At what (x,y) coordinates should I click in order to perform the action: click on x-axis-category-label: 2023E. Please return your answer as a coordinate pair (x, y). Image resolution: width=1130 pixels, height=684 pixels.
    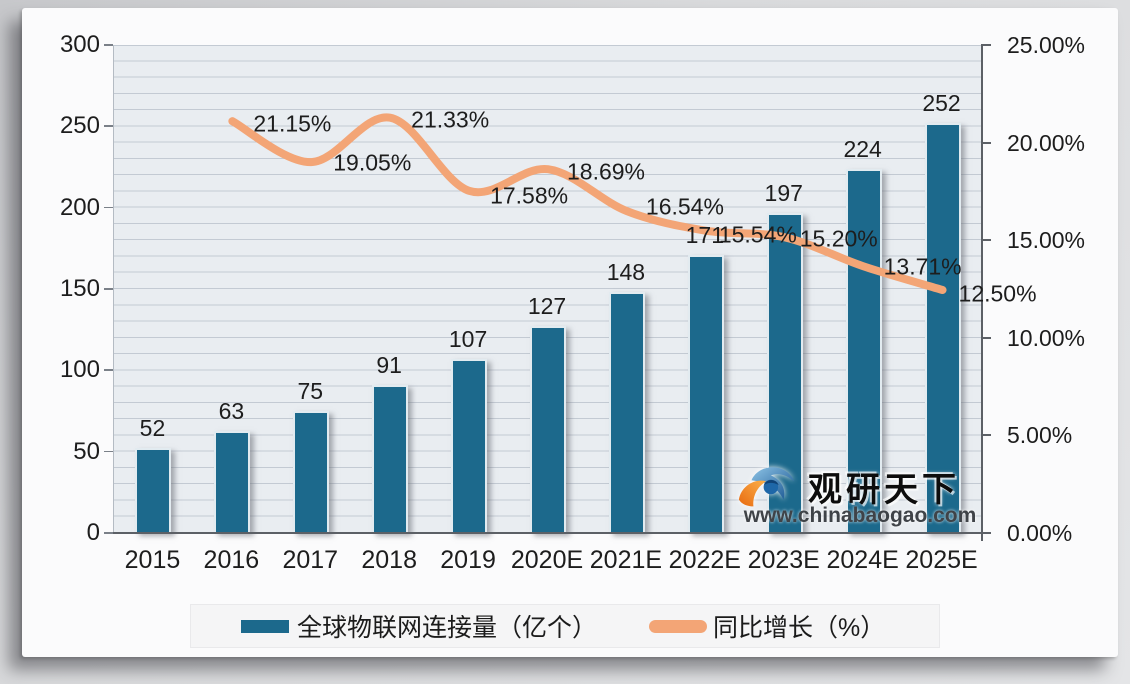
    Looking at the image, I should click on (783, 560).